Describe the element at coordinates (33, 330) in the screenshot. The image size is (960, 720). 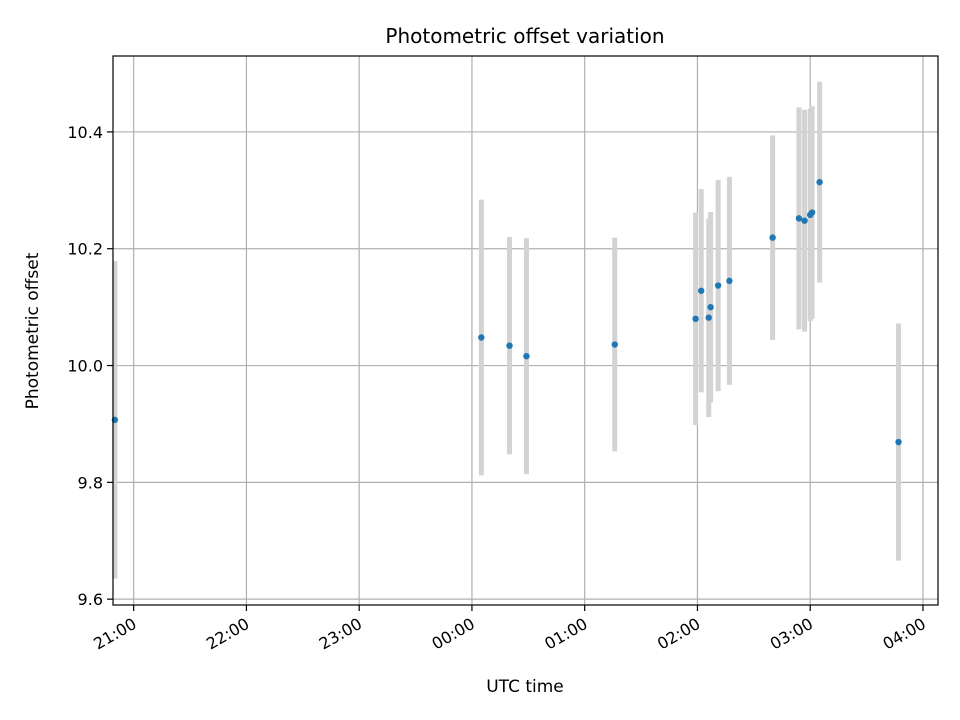
I see `y-axis-label: Photometric offset` at that location.